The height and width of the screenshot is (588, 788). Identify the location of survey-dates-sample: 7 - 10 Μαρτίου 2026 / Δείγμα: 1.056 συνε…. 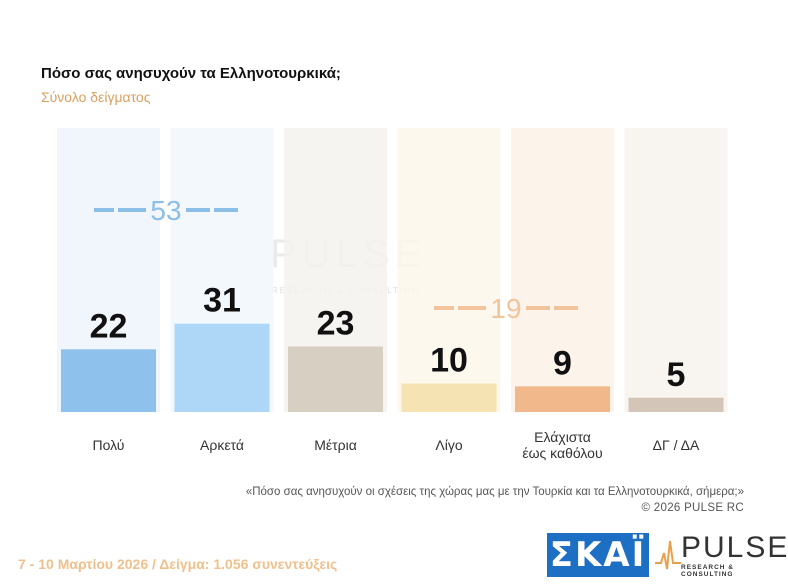
(178, 564).